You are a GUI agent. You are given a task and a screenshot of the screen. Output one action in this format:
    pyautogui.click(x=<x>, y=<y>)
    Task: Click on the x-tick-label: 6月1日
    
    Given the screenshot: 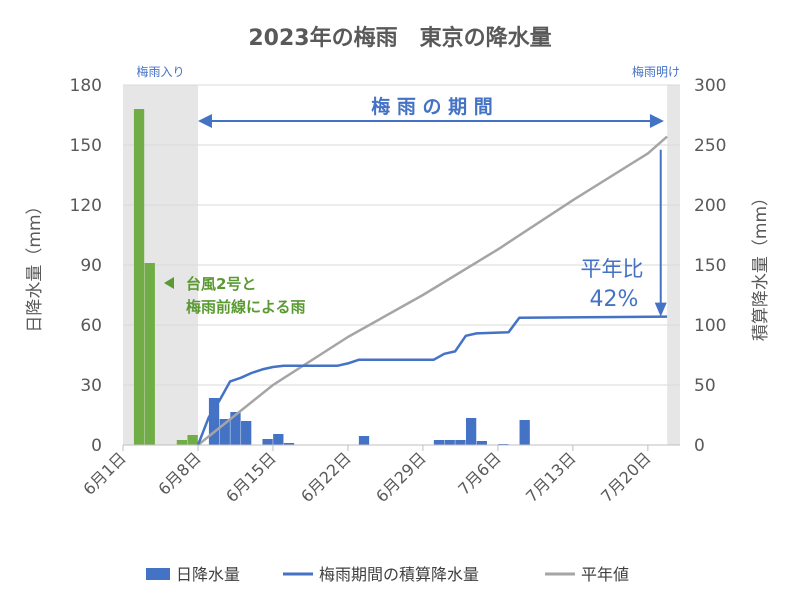 What is the action you would take?
    pyautogui.click(x=104, y=473)
    